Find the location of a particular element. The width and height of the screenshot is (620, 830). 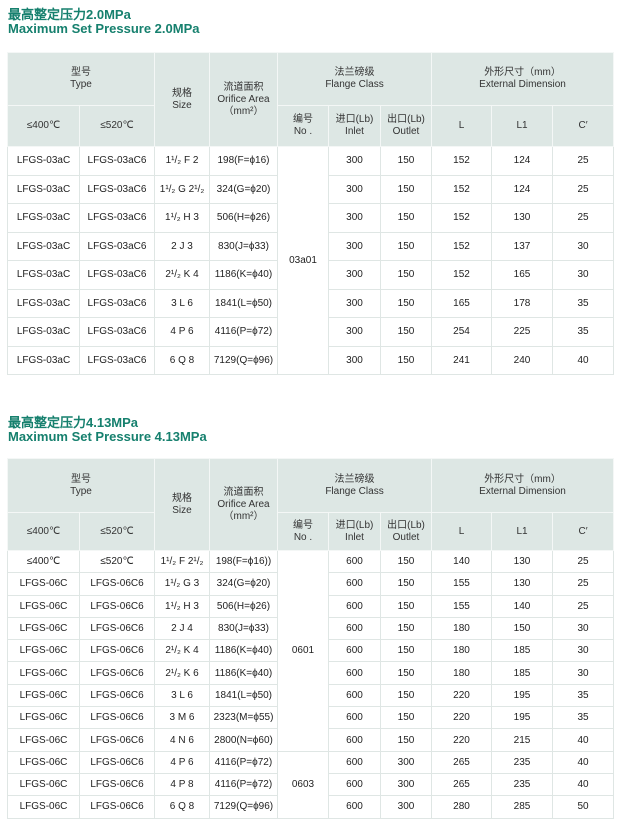

cell-dim-l1: 137 is located at coordinates (522, 246).